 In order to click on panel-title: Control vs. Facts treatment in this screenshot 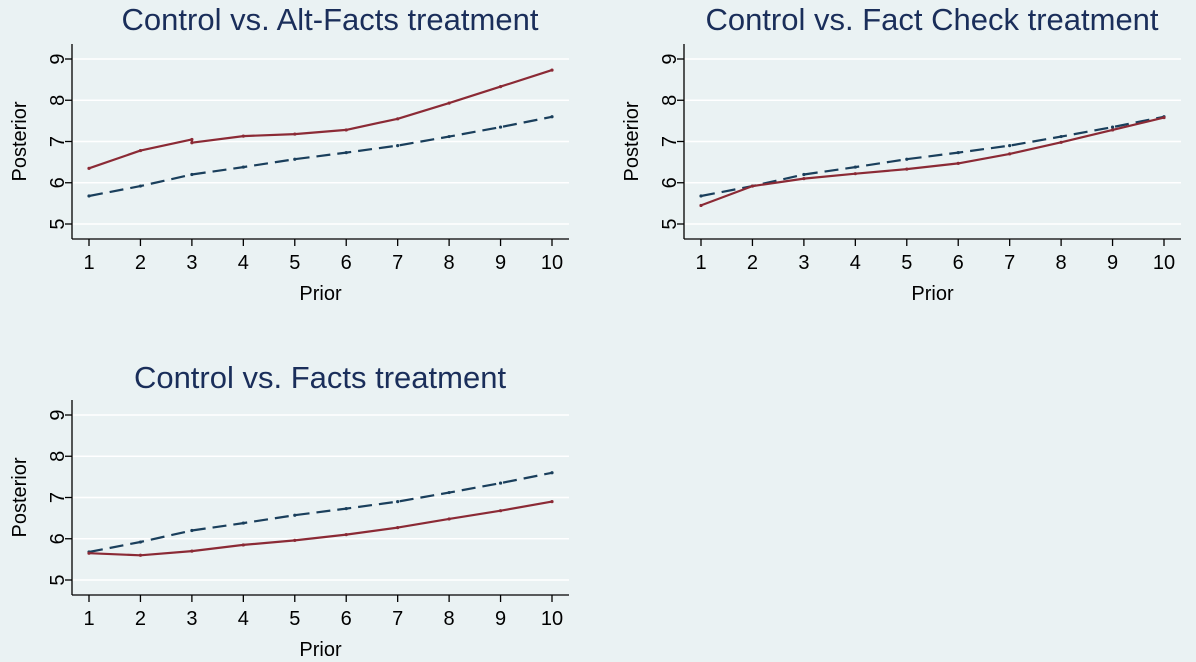, I will do `click(320, 377)`.